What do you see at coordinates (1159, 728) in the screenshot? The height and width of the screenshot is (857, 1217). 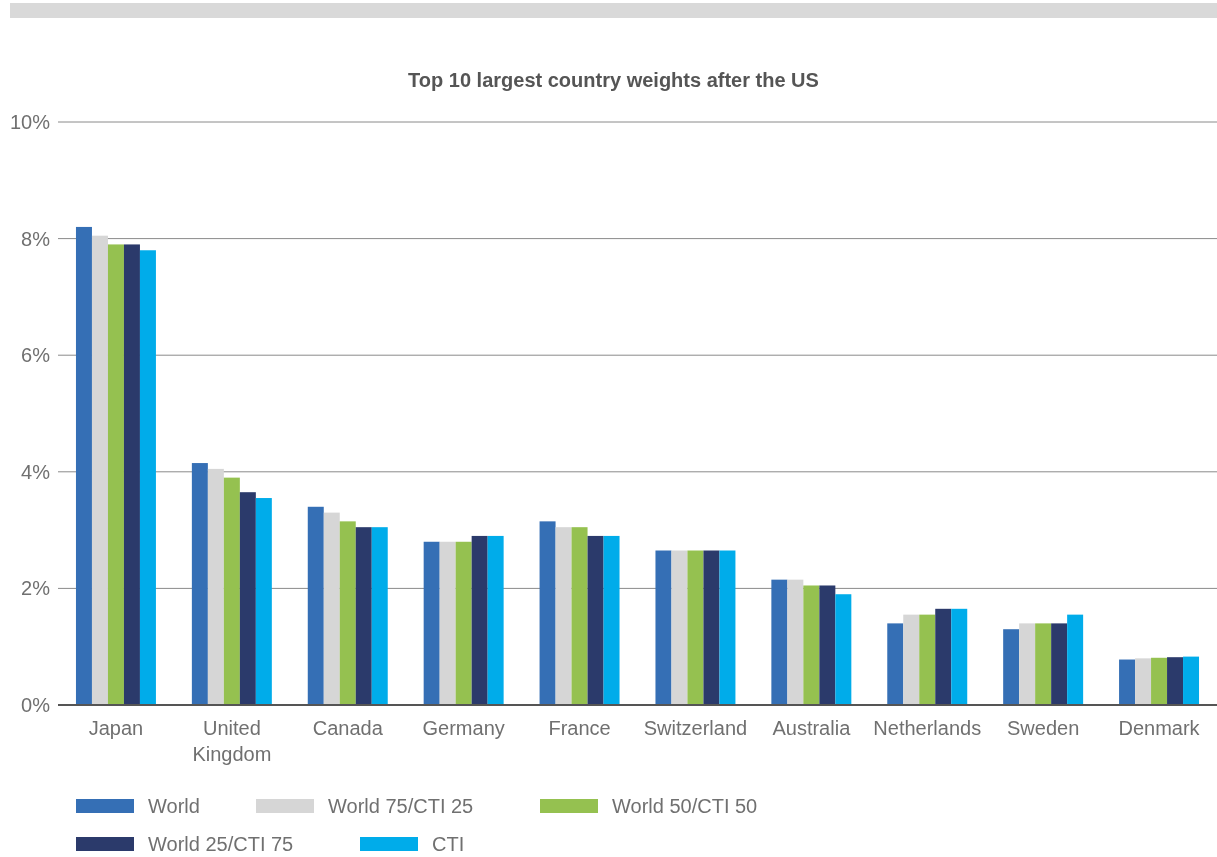 I see `x-tick-label: Denmark` at bounding box center [1159, 728].